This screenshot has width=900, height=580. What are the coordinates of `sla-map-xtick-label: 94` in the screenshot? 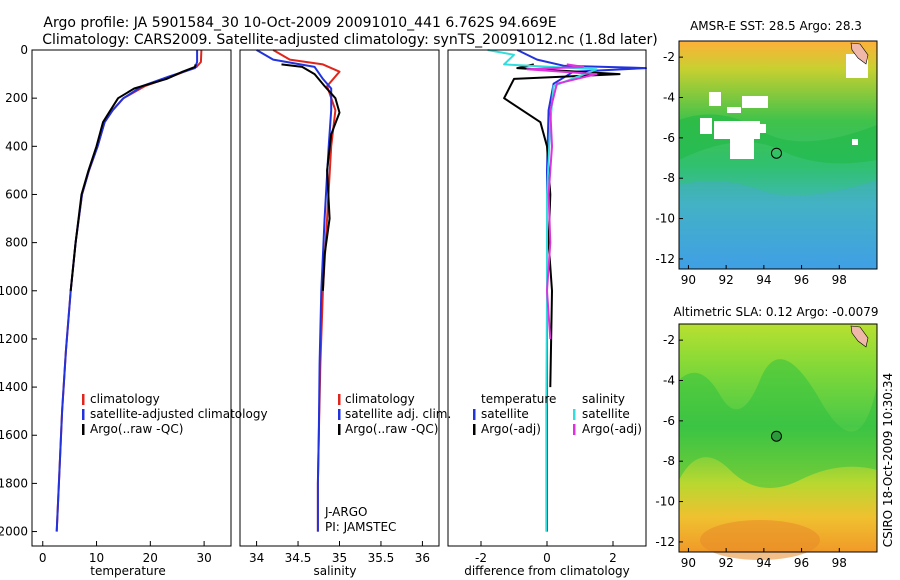 It's located at (763, 563).